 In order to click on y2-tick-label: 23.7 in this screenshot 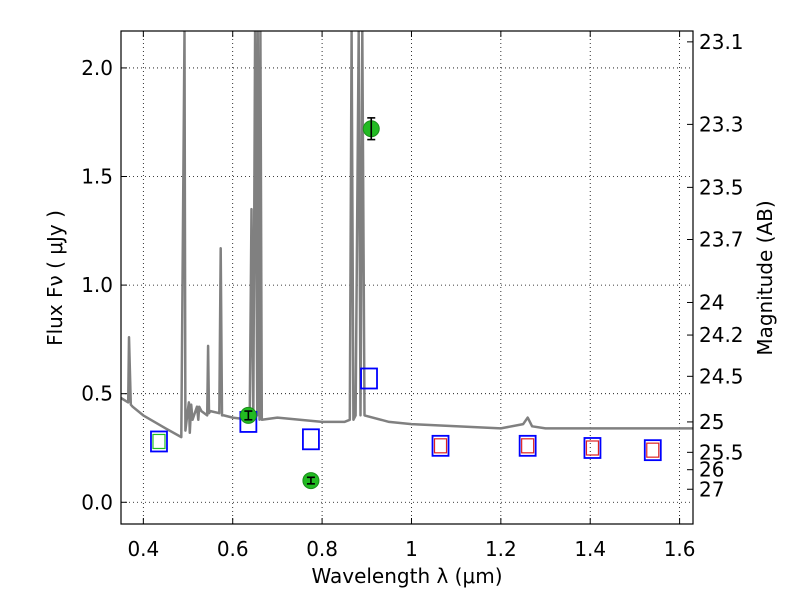, I will do `click(721, 239)`.